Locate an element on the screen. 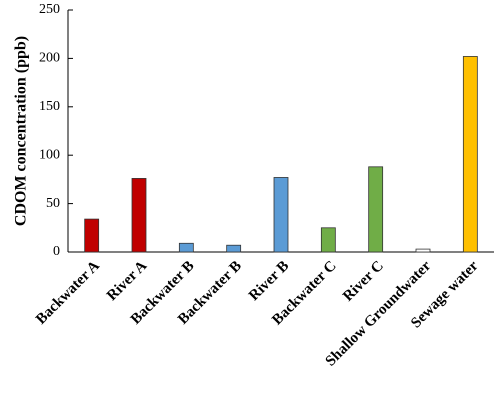 This screenshot has height=404, width=500. y-tick-label: 50 is located at coordinates (53, 203).